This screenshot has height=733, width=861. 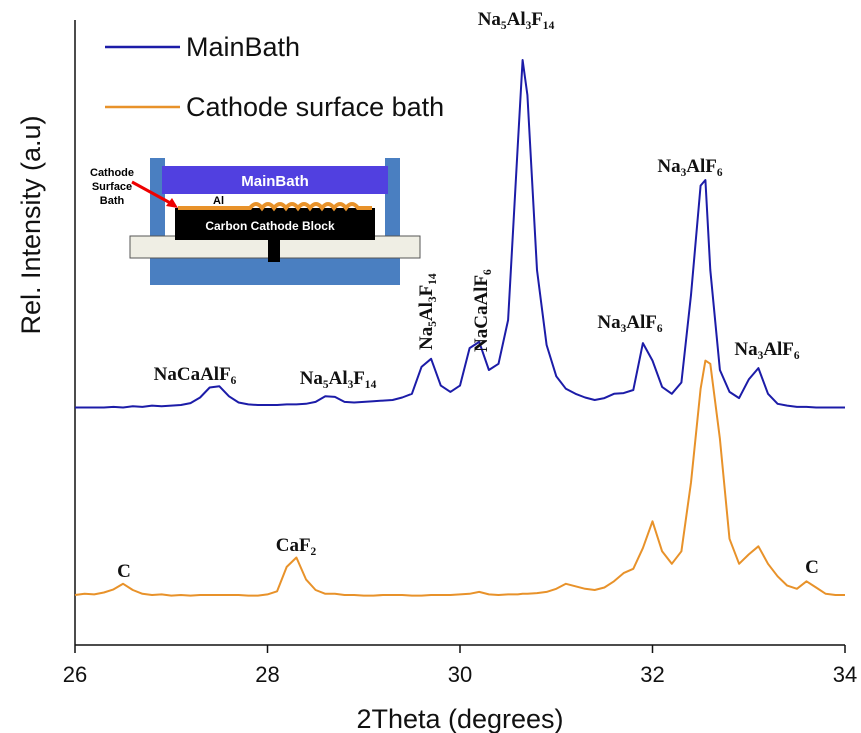 What do you see at coordinates (112, 187) in the screenshot?
I see `inset-text: Surface` at bounding box center [112, 187].